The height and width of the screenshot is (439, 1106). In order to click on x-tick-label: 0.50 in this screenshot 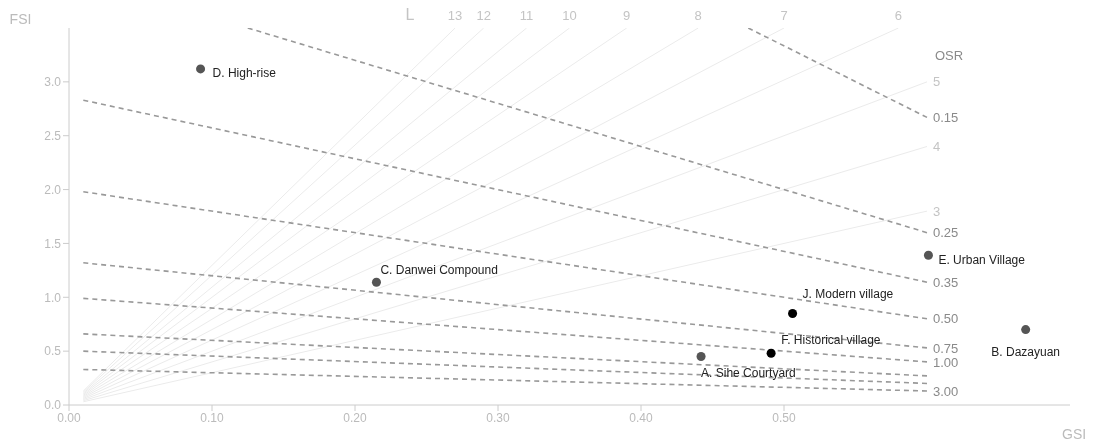, I will do `click(784, 417)`.